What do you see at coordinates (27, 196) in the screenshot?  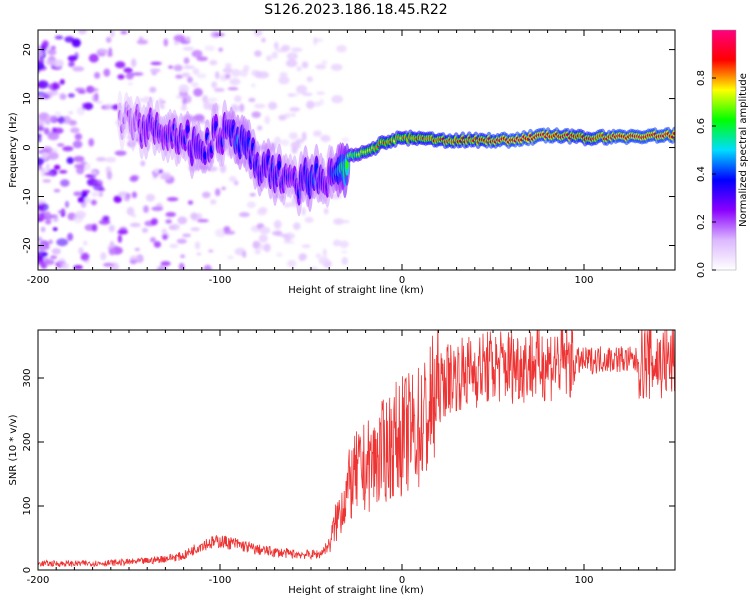 I see `spectrogram-y-tick-label: -10` at bounding box center [27, 196].